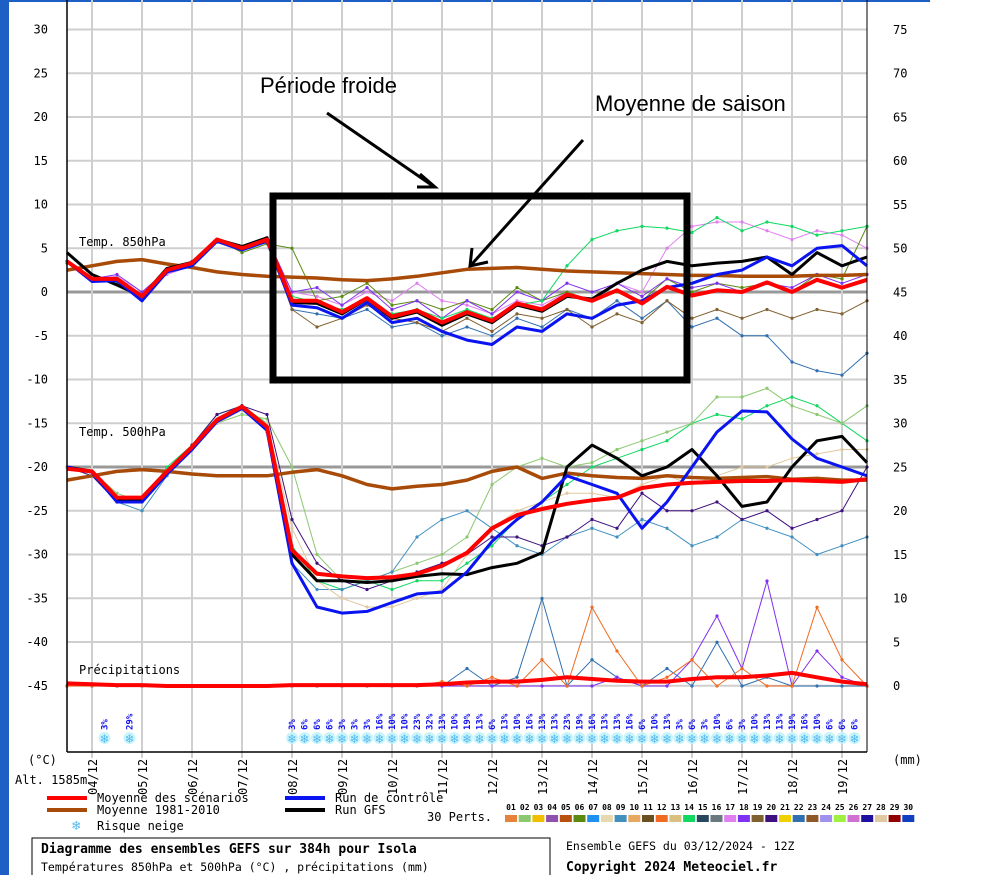  Describe the element at coordinates (41, 161) in the screenshot. I see `left-tick-label: 15` at that location.